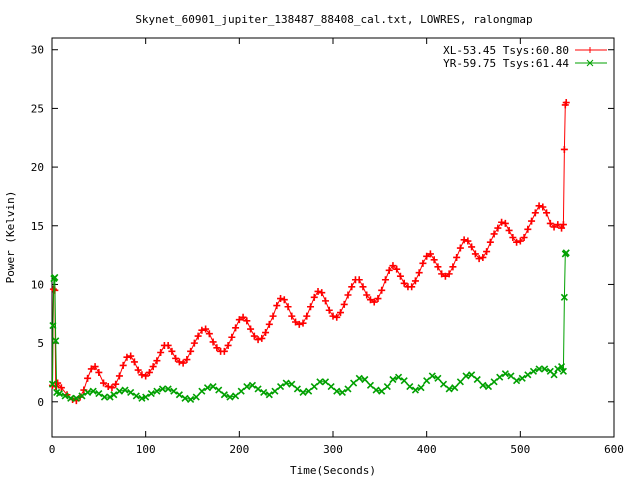  Describe the element at coordinates (427, 449) in the screenshot. I see `x-tick-label: 400` at that location.